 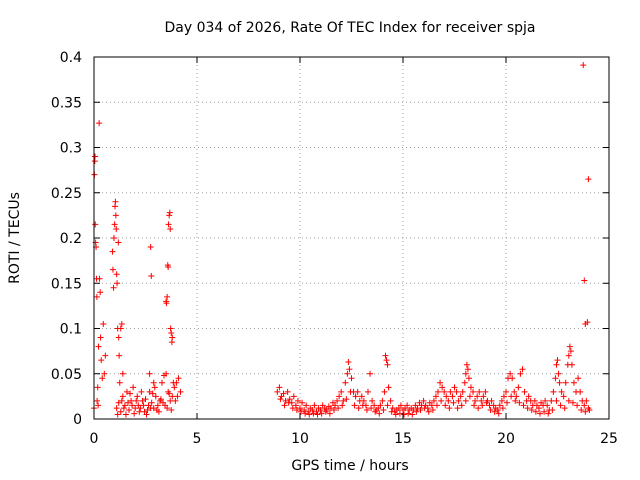 I want to click on y-axis-label: ROTI / TECUs, so click(x=15, y=238).